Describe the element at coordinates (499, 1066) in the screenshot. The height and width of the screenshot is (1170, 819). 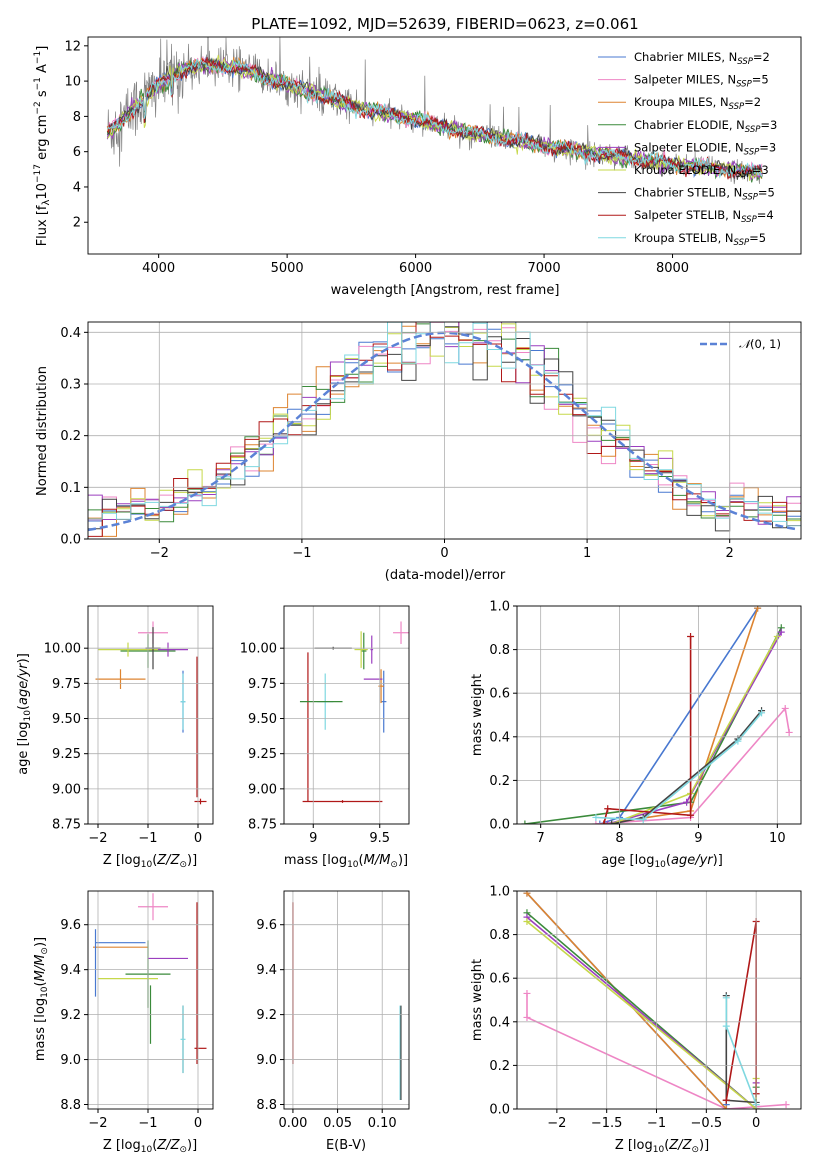
I see `massweight-vs-z-ytick-label: 0.2` at that location.